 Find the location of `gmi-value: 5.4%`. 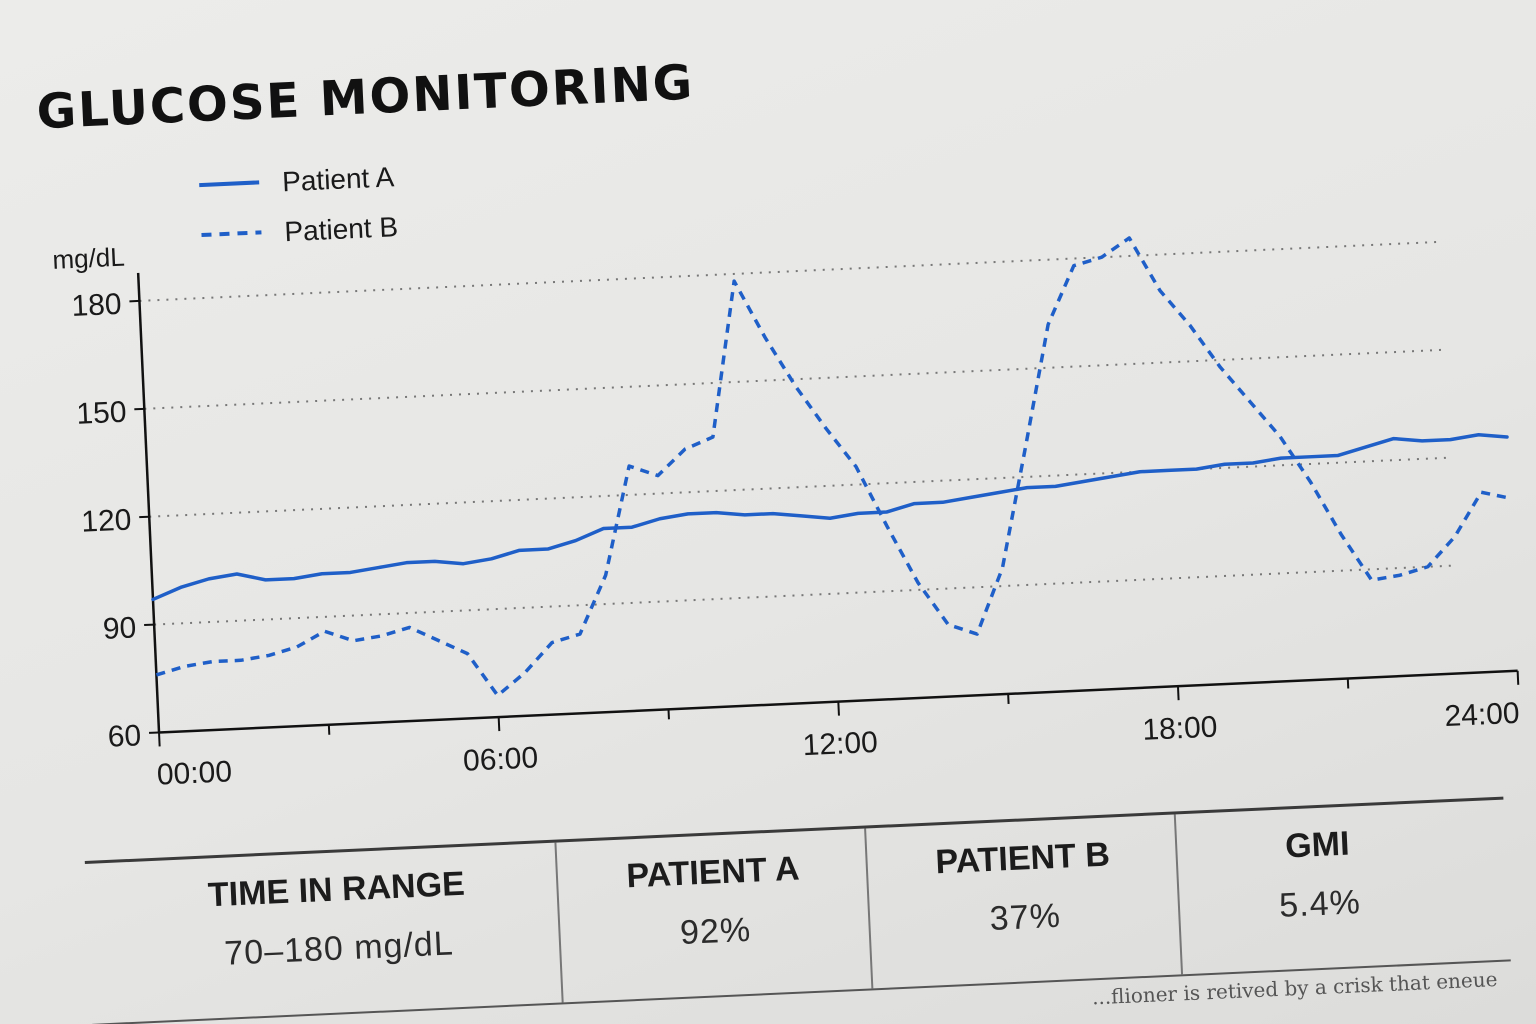

gmi-value: 5.4% is located at coordinates (1320, 904).